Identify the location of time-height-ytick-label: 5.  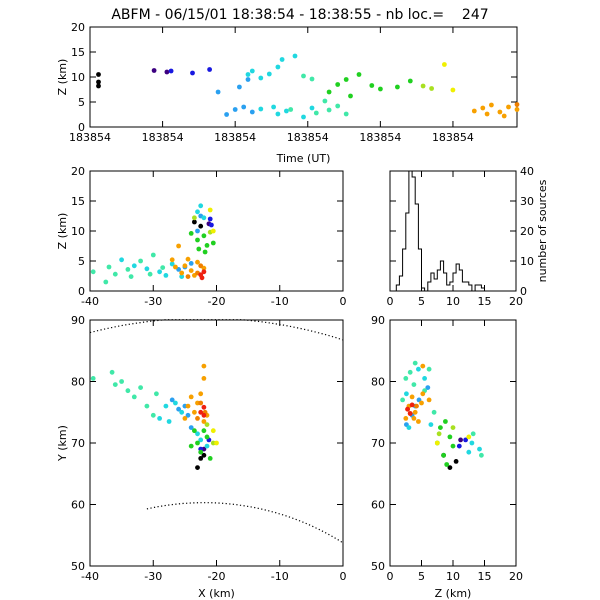
(81, 102).